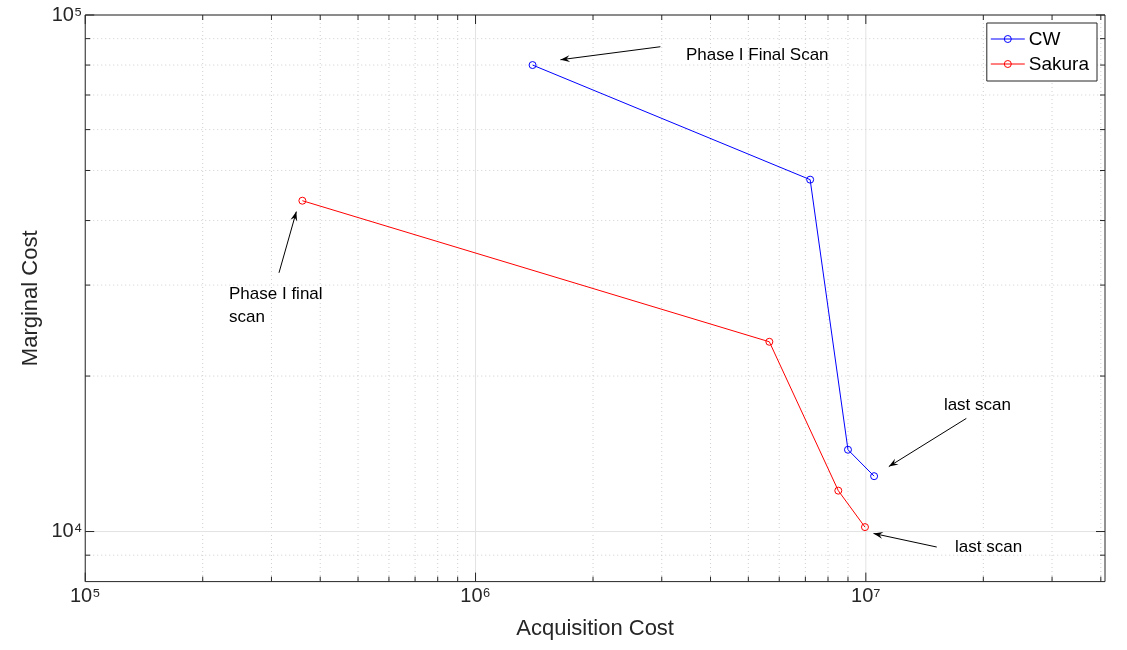  What do you see at coordinates (85, 595) in the screenshot?
I see `x-tick-label: 10⁵` at bounding box center [85, 595].